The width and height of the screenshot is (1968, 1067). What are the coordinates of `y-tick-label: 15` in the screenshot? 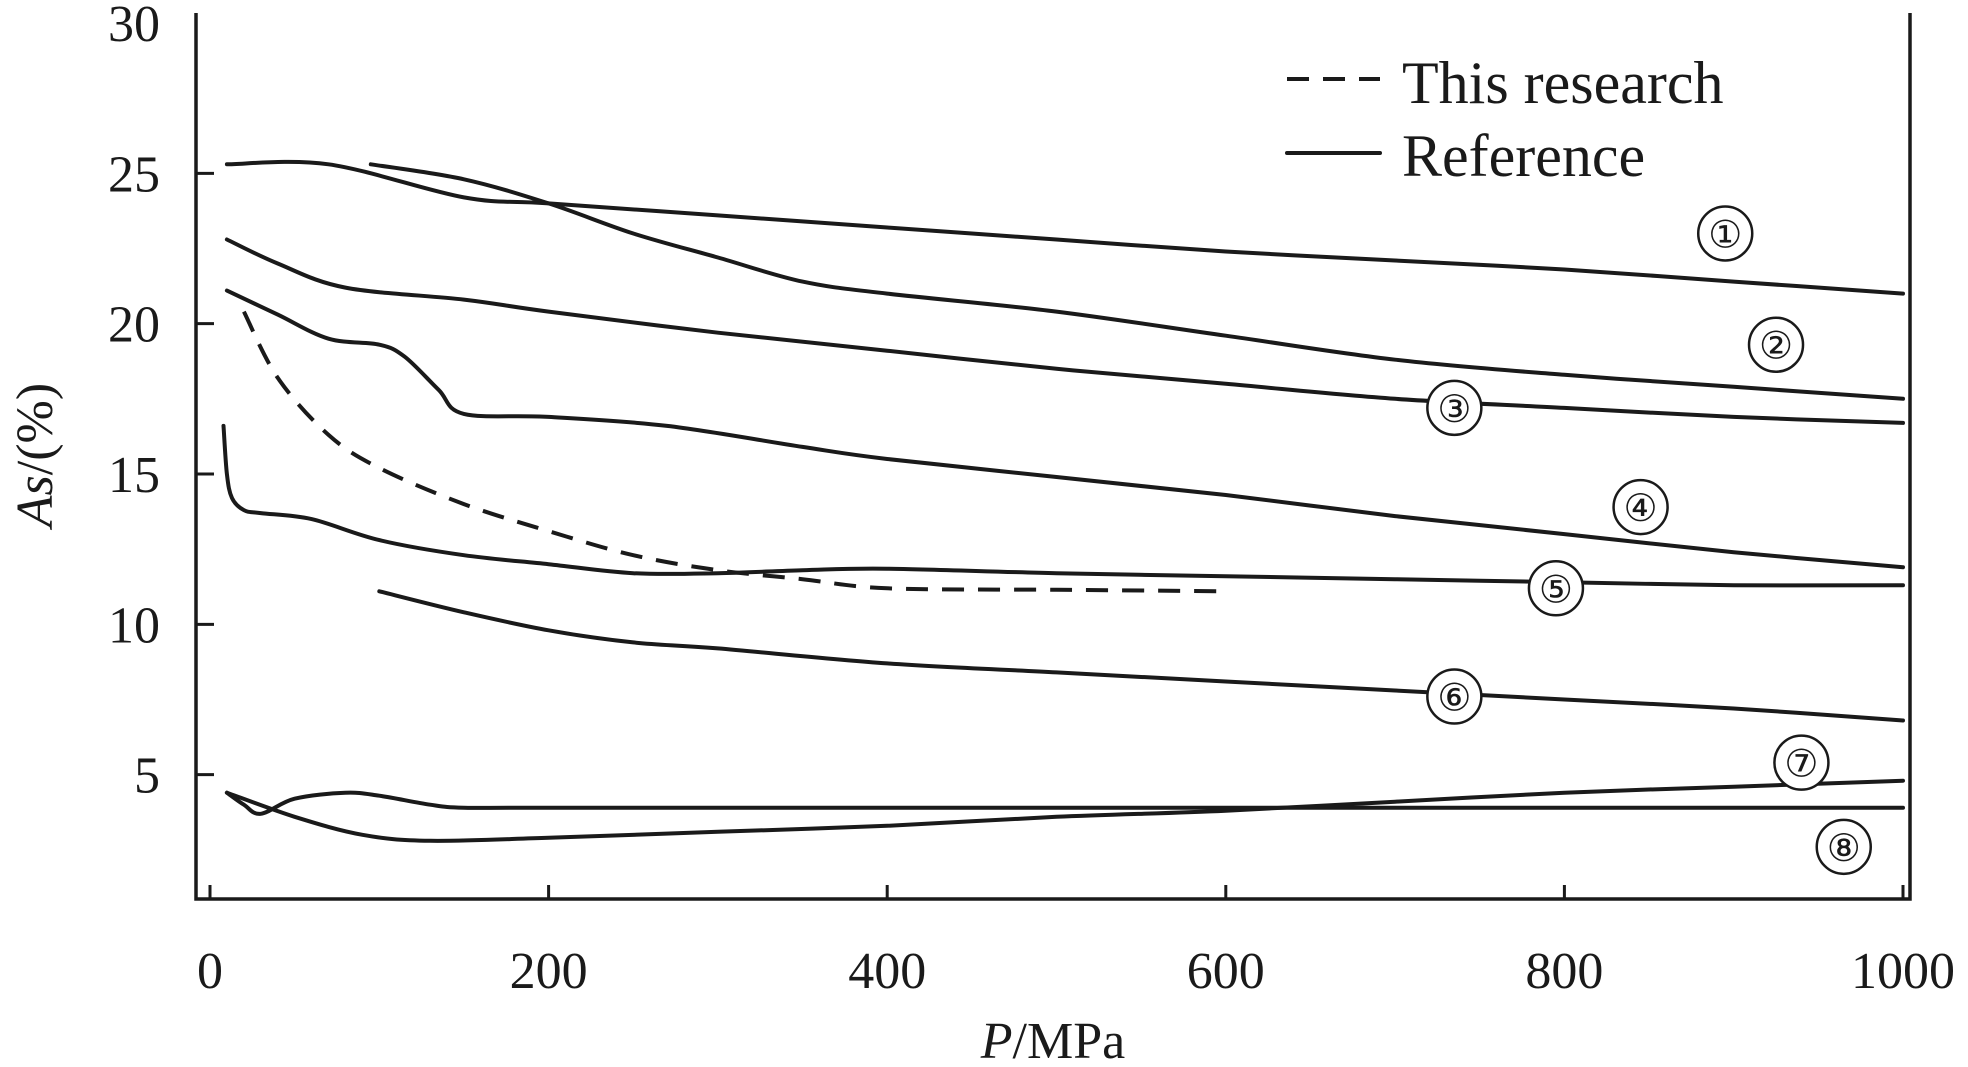 It's located at (134, 475).